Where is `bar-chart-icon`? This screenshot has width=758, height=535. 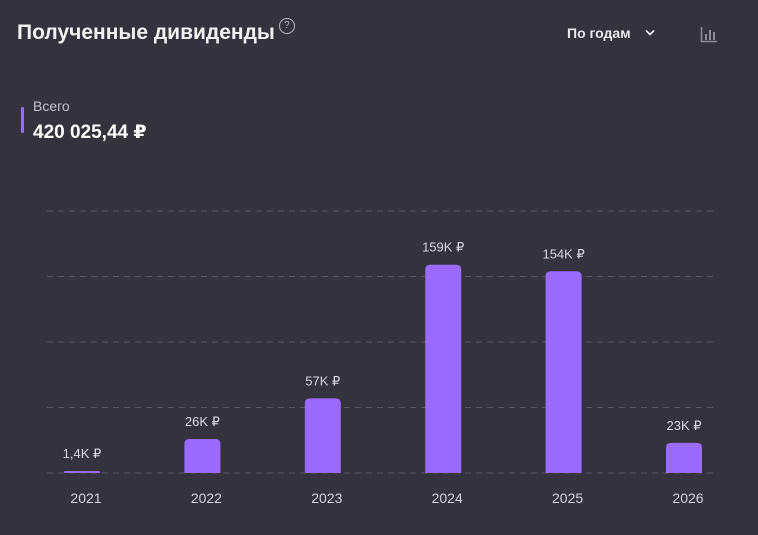
bar-chart-icon is located at coordinates (709, 34).